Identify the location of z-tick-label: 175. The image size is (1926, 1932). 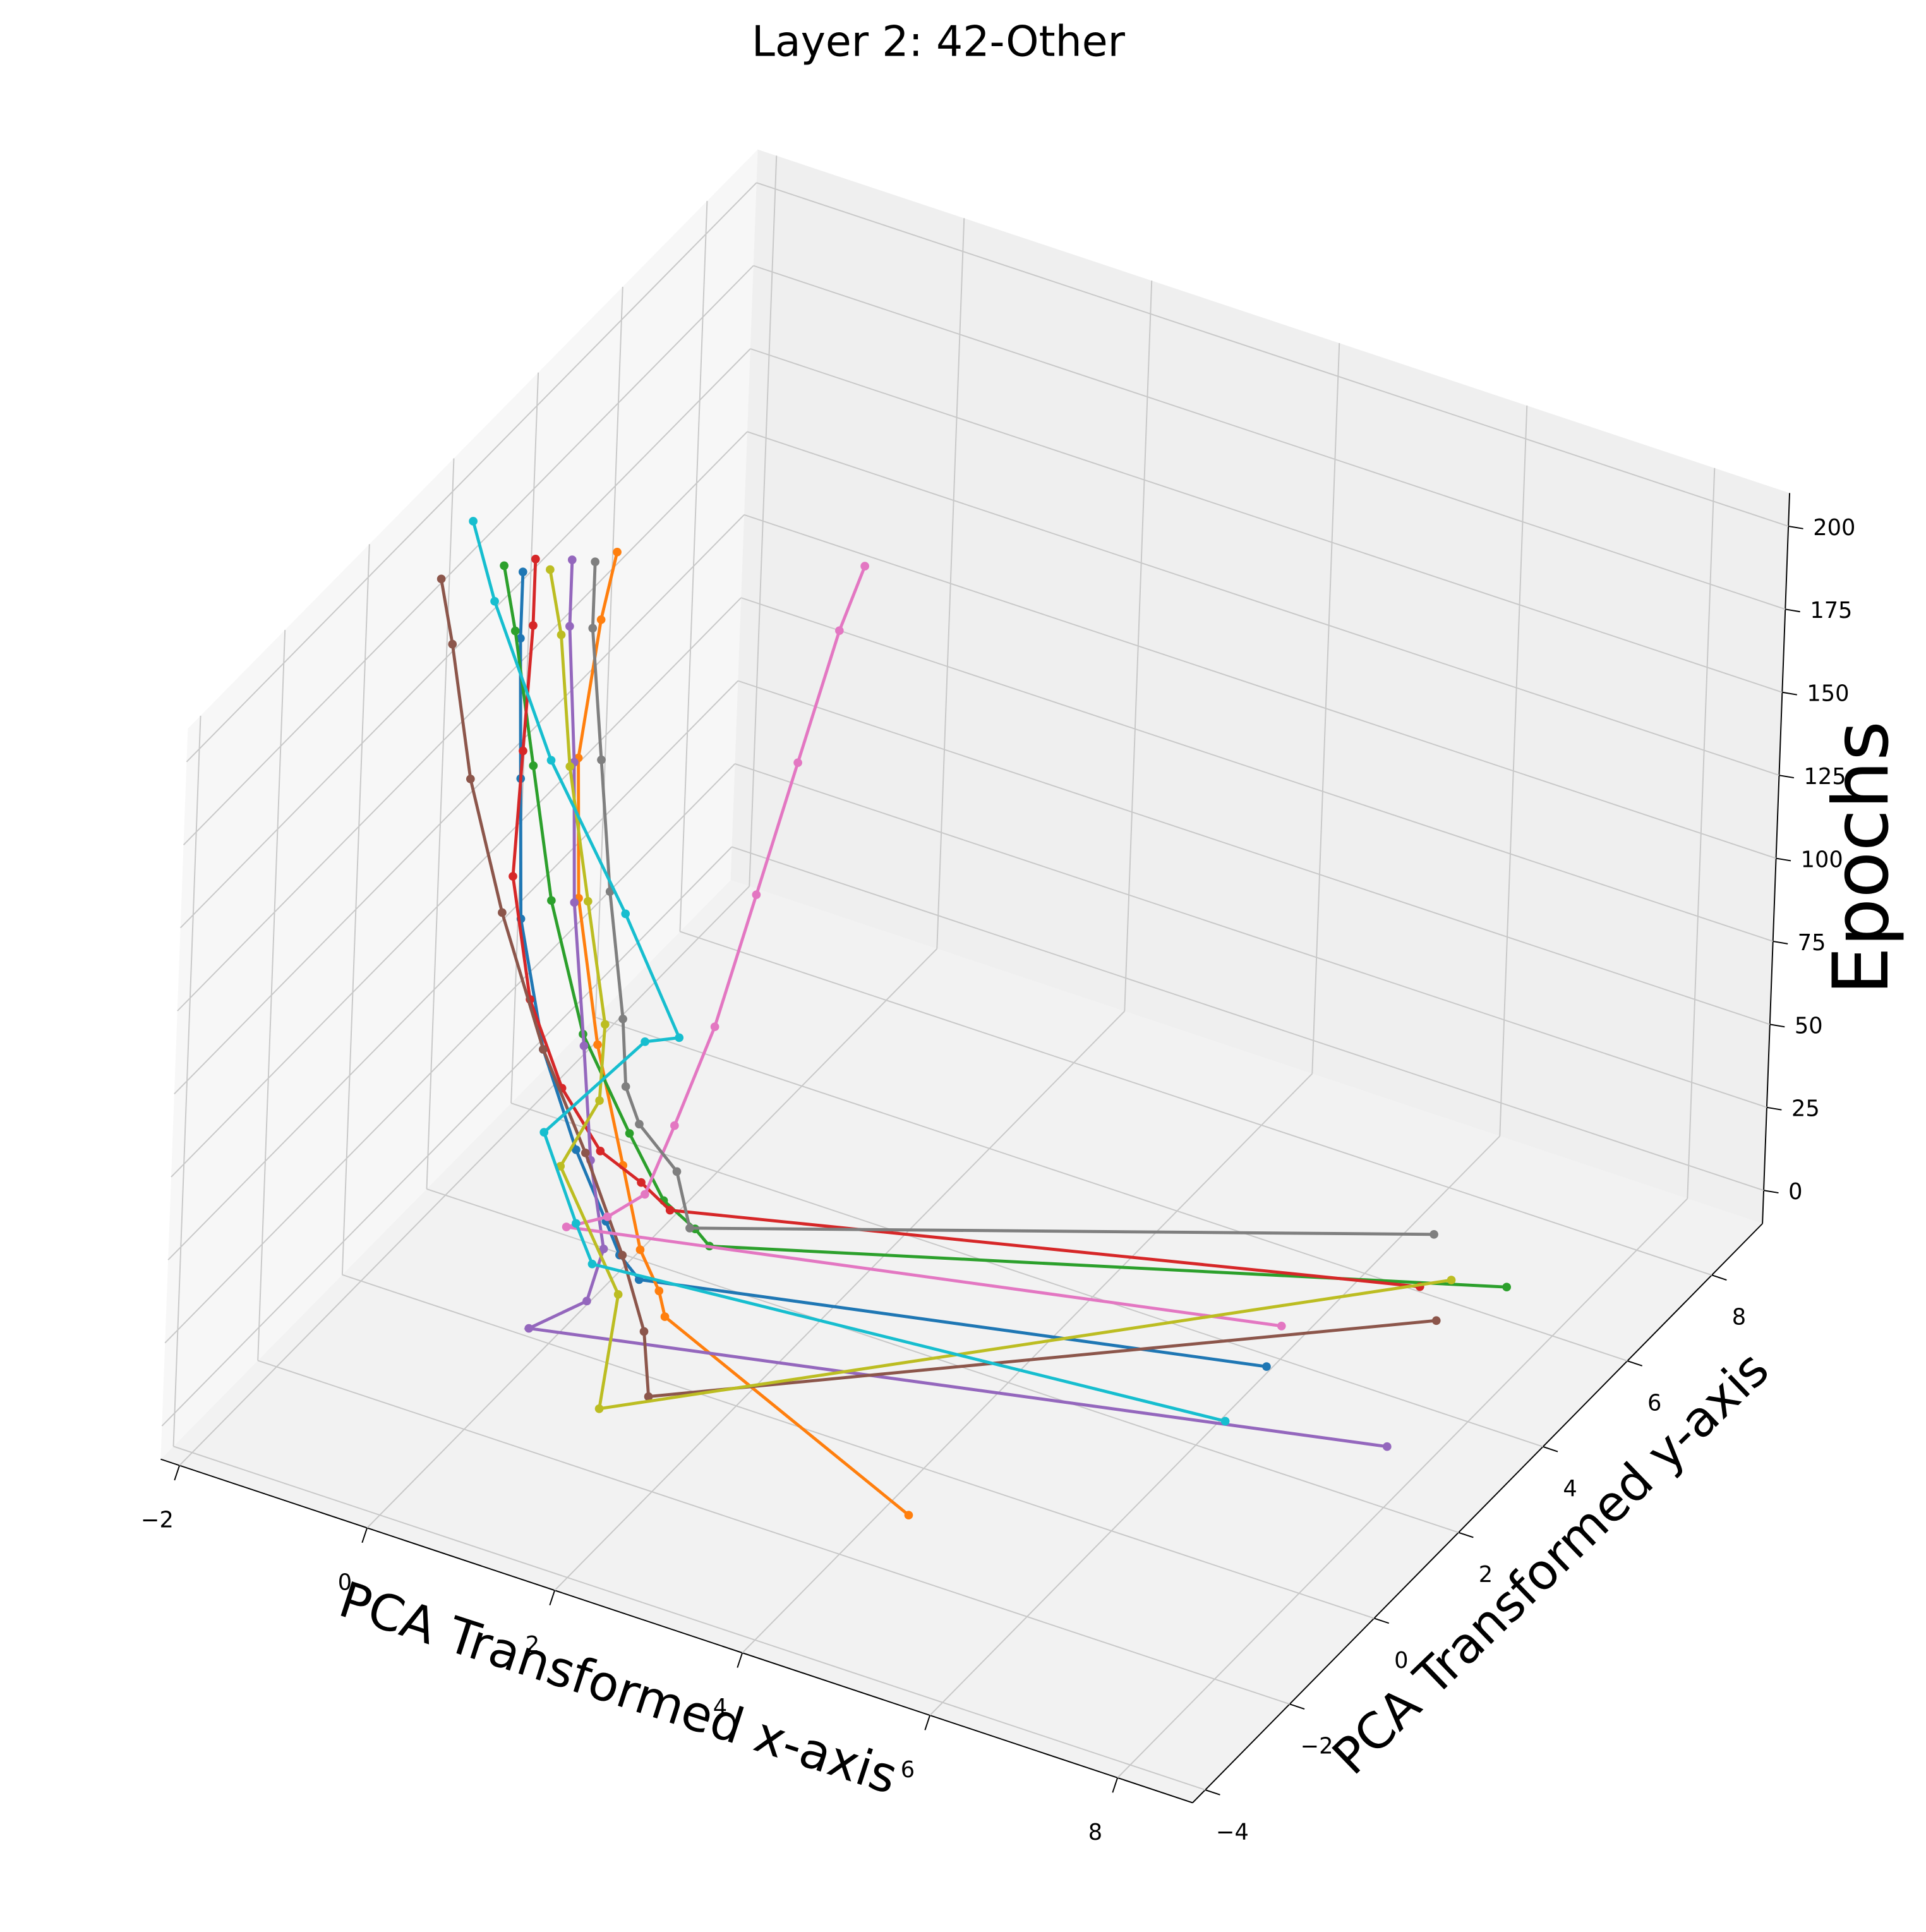
(1831, 611).